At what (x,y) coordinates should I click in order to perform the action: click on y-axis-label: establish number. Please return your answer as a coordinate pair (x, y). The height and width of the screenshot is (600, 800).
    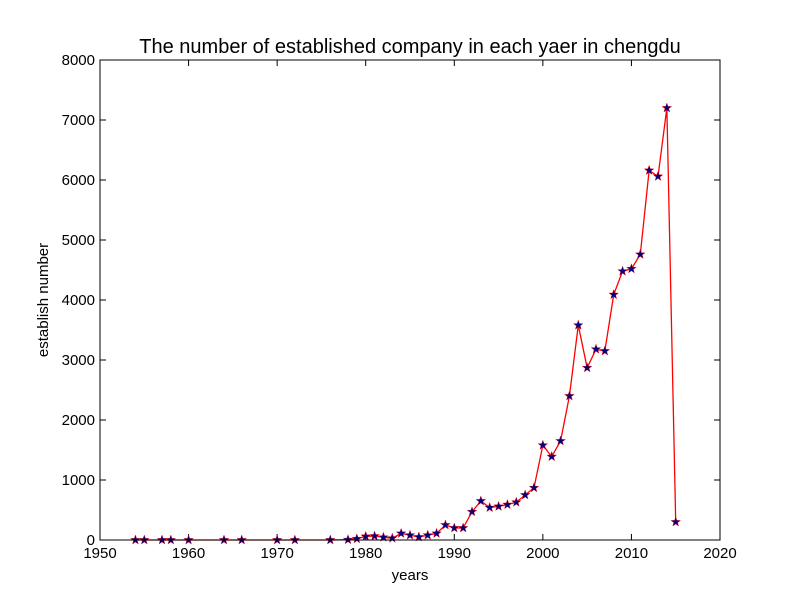
    Looking at the image, I should click on (43, 300).